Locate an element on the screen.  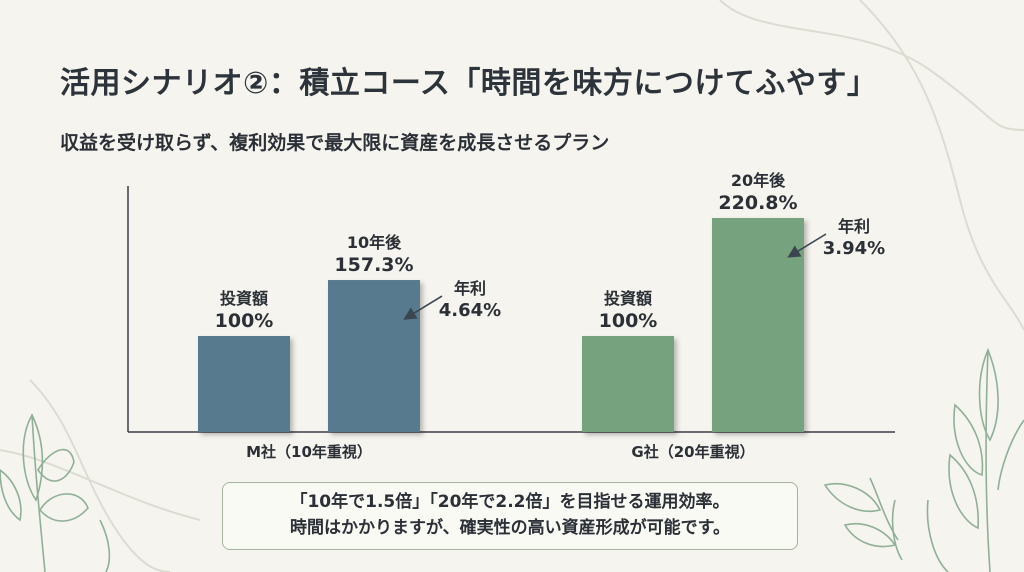
annotation-value: 3.94% is located at coordinates (854, 248).